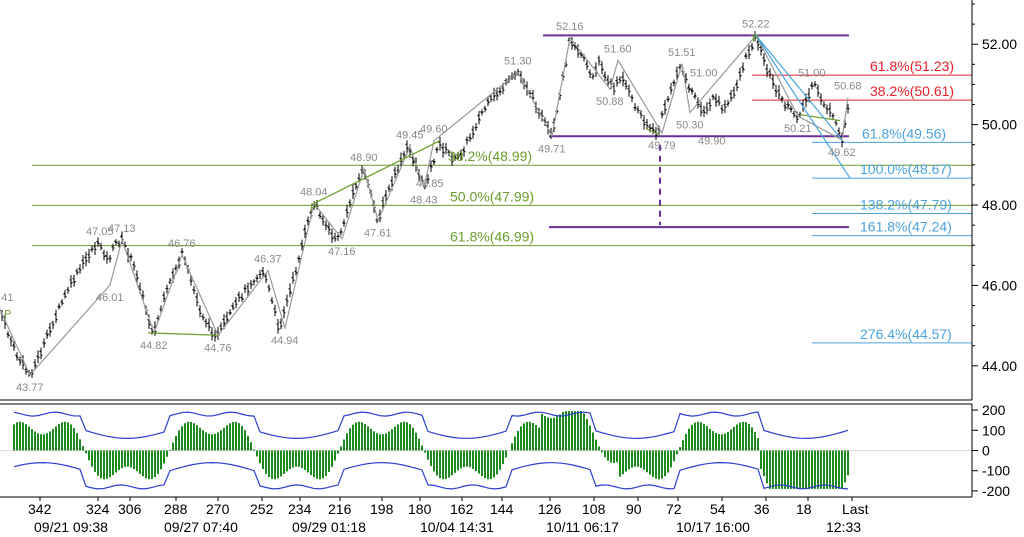 The height and width of the screenshot is (537, 1024). Describe the element at coordinates (855, 509) in the screenshot. I see `time-tick-label: Last` at that location.